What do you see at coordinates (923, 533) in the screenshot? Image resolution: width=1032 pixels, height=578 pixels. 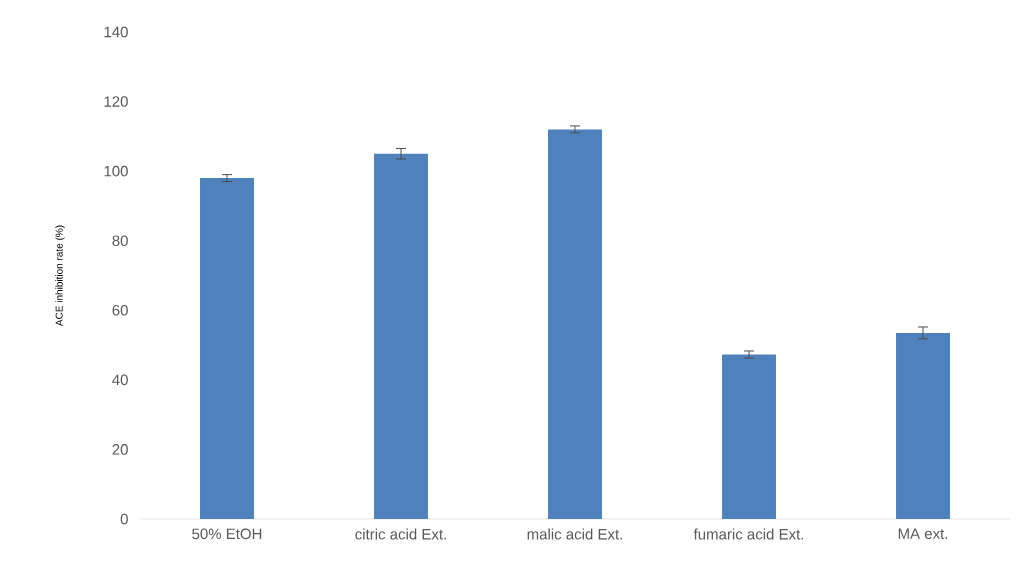 I see `x-tick-label: MA ext.` at bounding box center [923, 533].